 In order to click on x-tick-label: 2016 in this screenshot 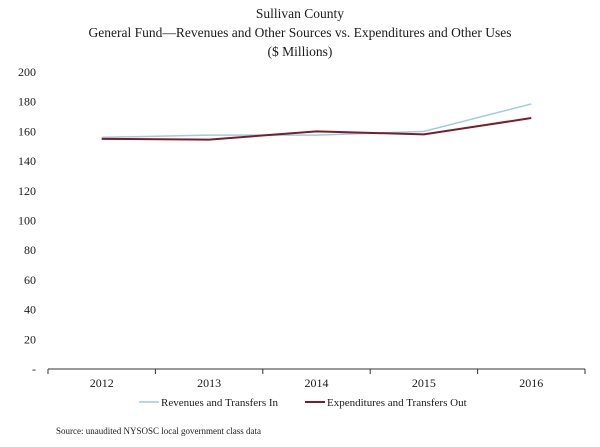, I will do `click(531, 383)`.